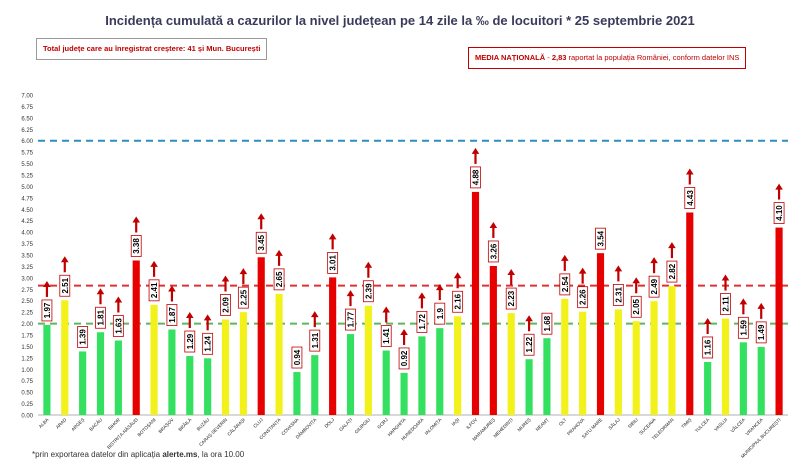  I want to click on data-label: 1.24, so click(208, 343).